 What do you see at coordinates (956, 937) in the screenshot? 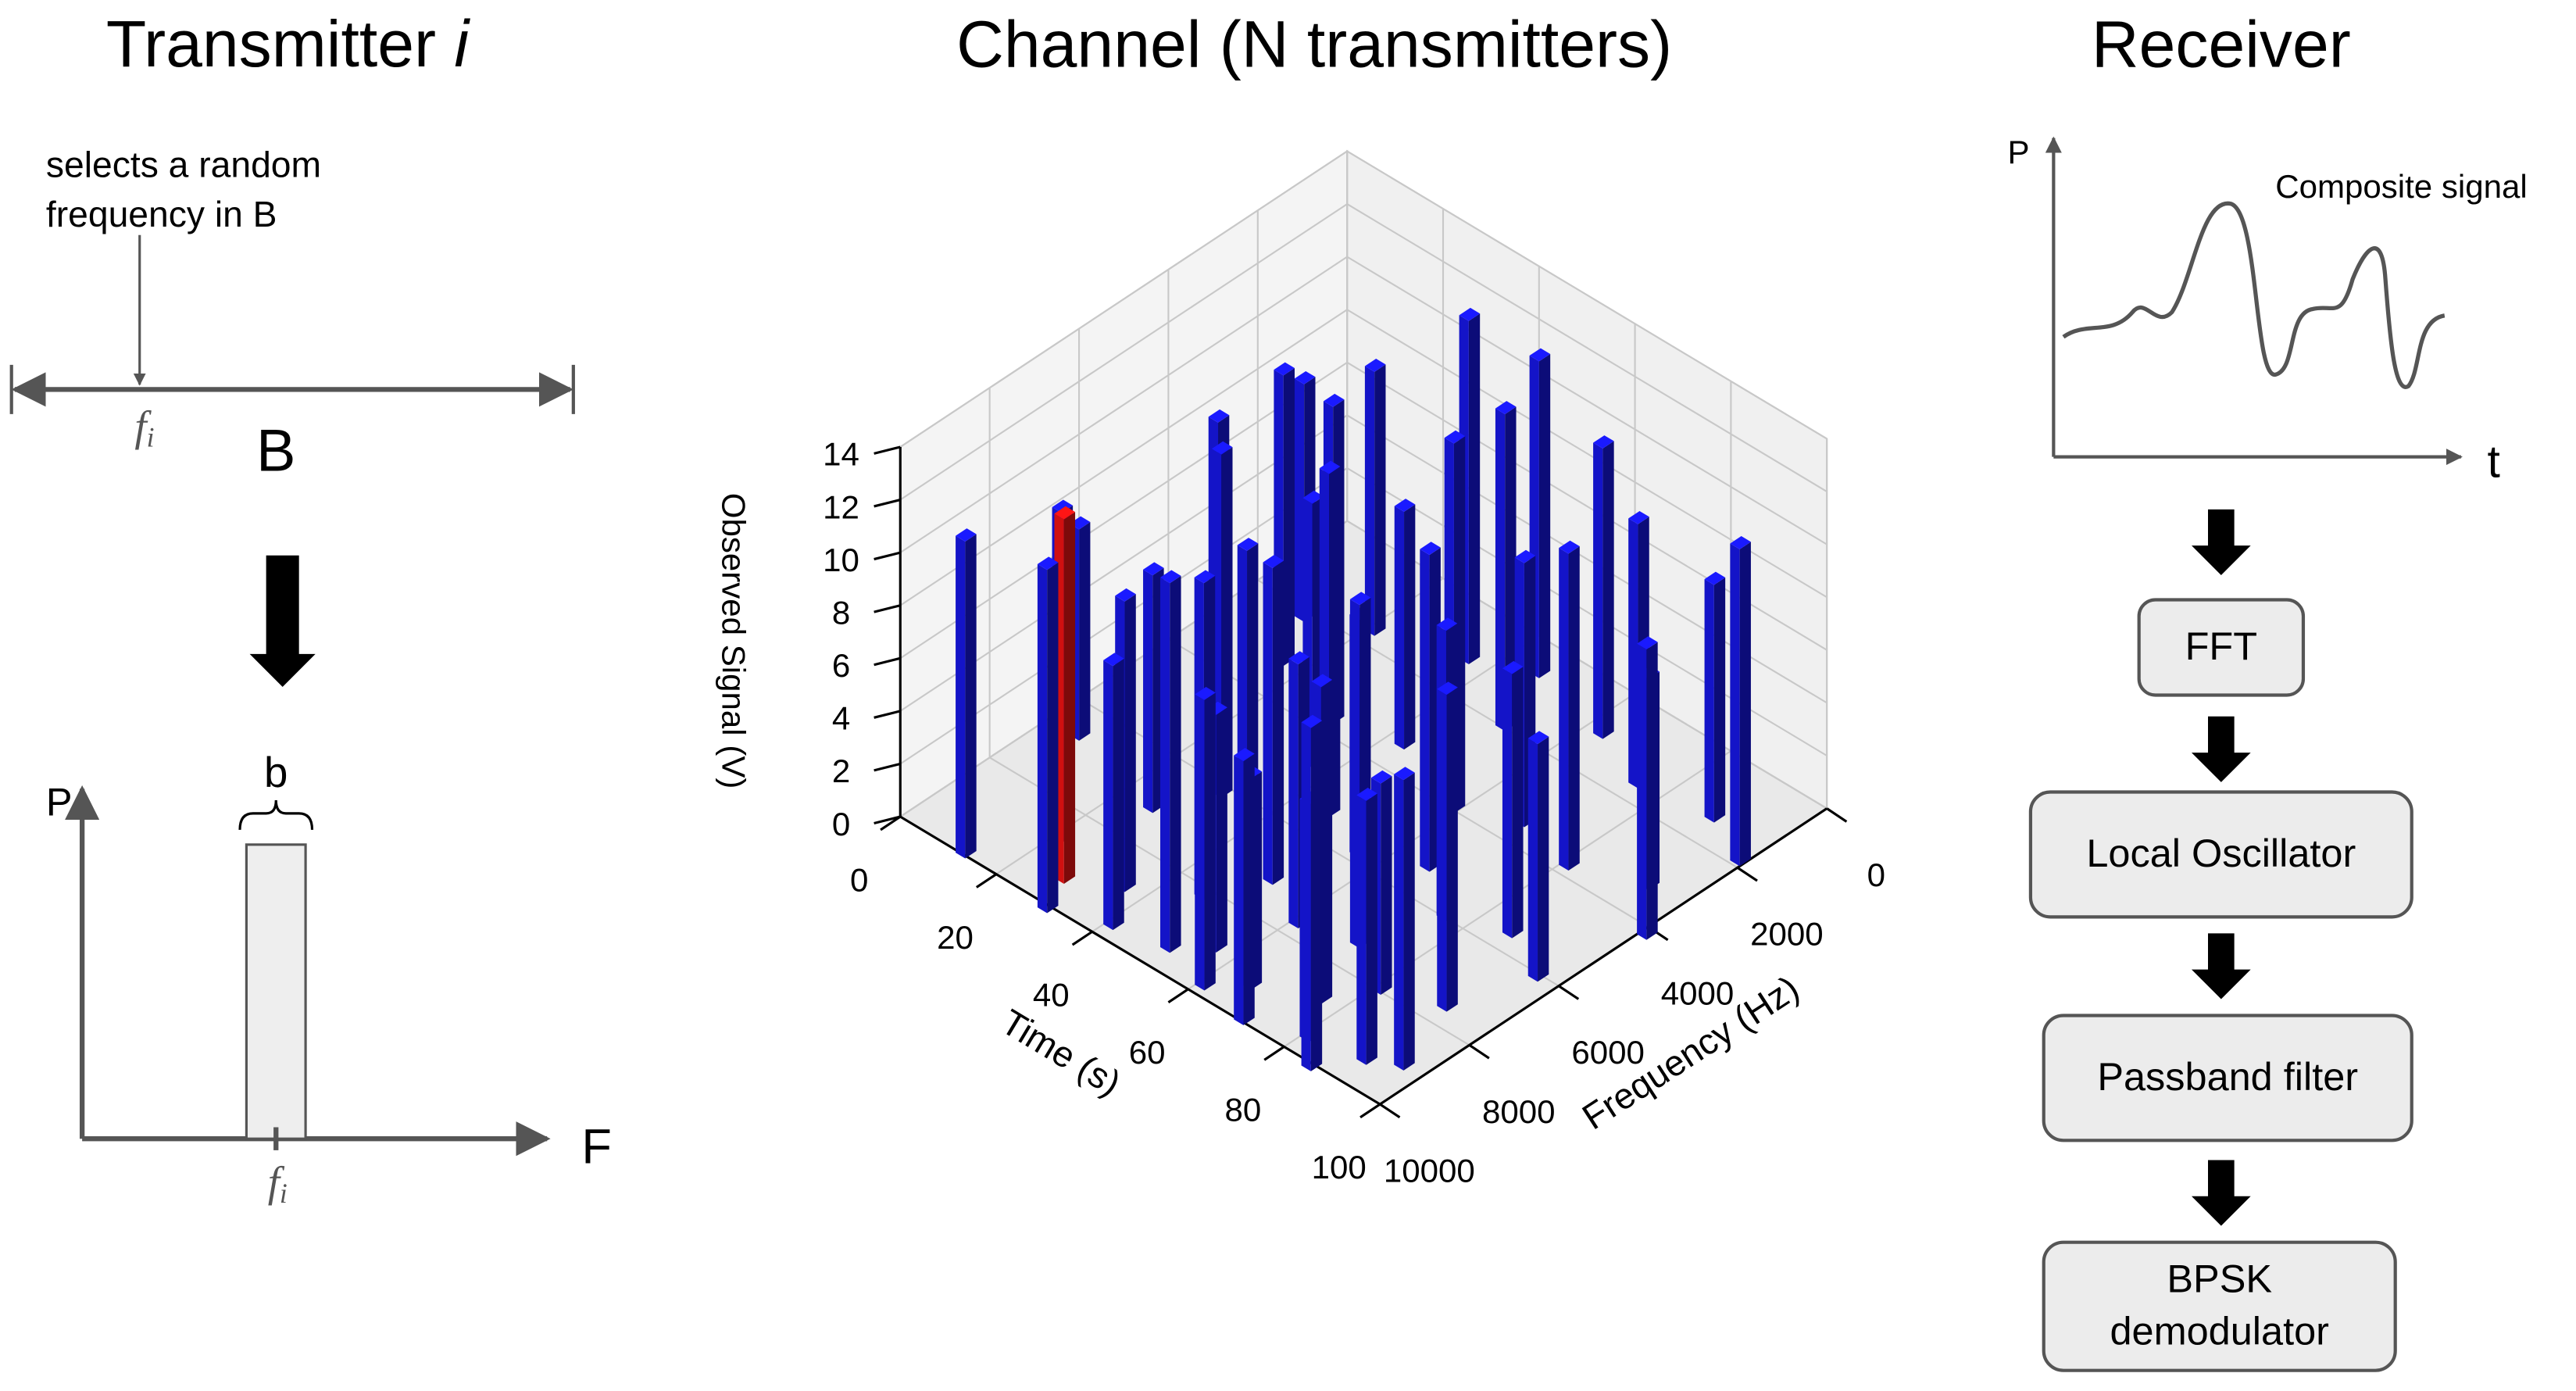
I see `x-tick-label: 20` at bounding box center [956, 937].